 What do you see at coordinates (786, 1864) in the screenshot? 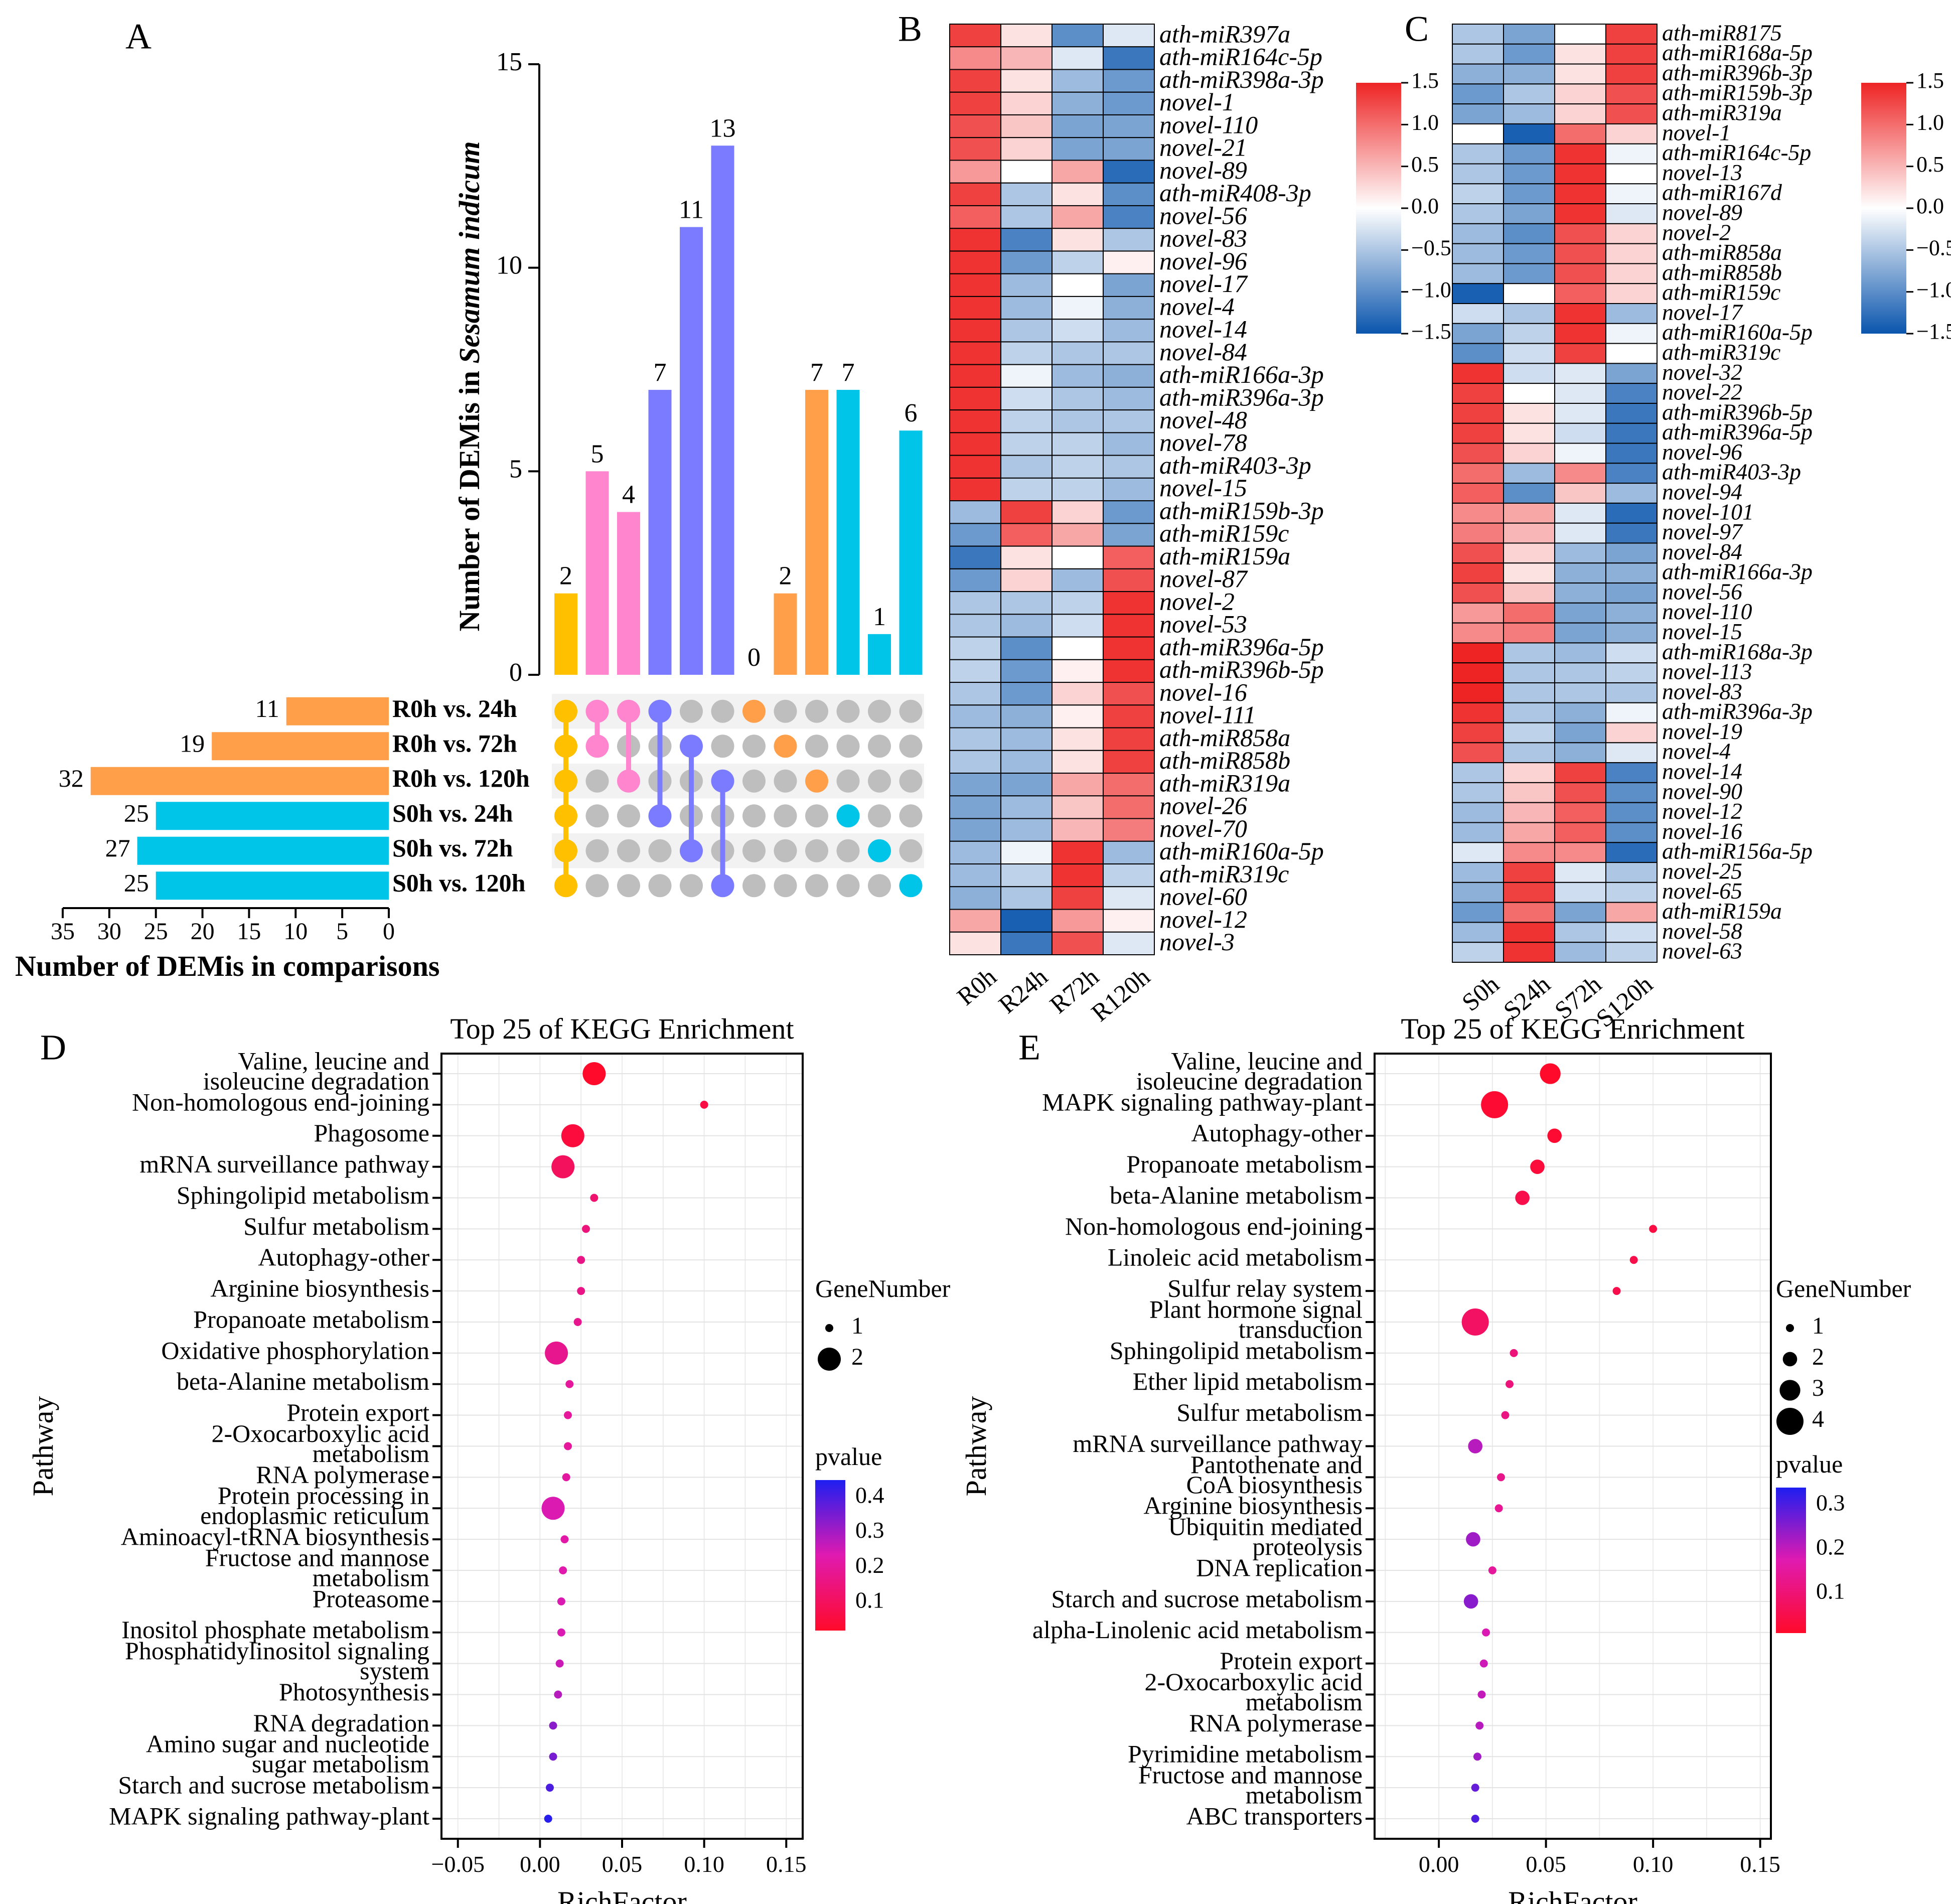
I see `kegg-x-tick-label: 0.15` at bounding box center [786, 1864].